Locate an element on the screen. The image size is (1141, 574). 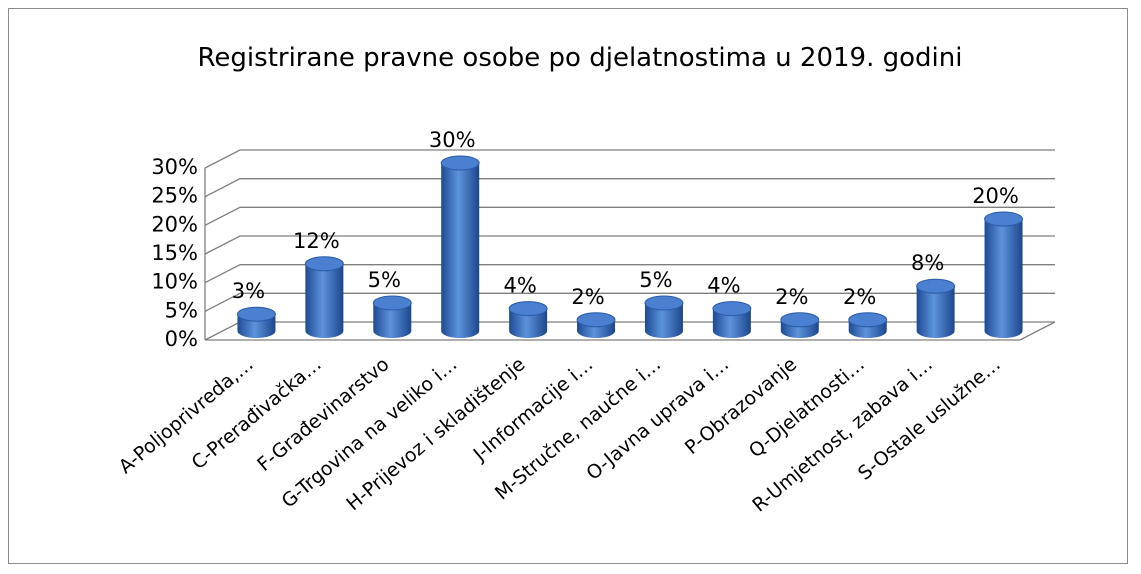
y-tick-label: 5% is located at coordinates (181, 310).